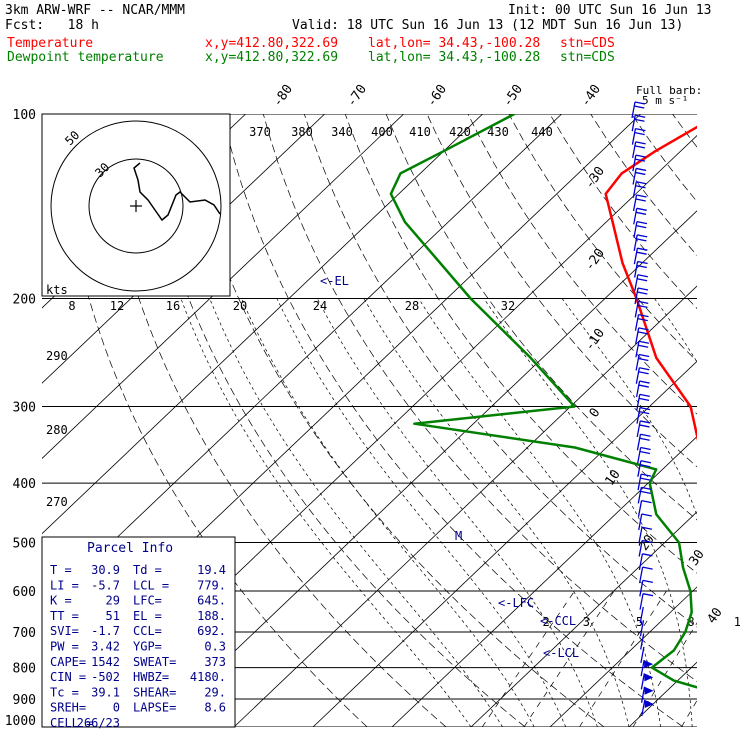 The height and width of the screenshot is (740, 740). I want to click on parcel-row-key: Tc =, so click(64, 692).